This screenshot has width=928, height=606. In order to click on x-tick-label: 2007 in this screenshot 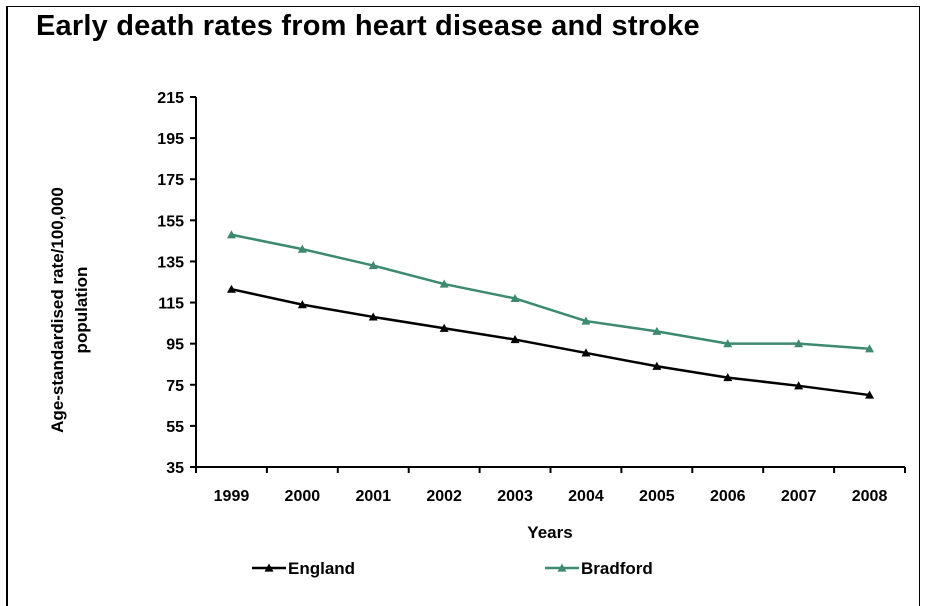, I will do `click(799, 496)`.